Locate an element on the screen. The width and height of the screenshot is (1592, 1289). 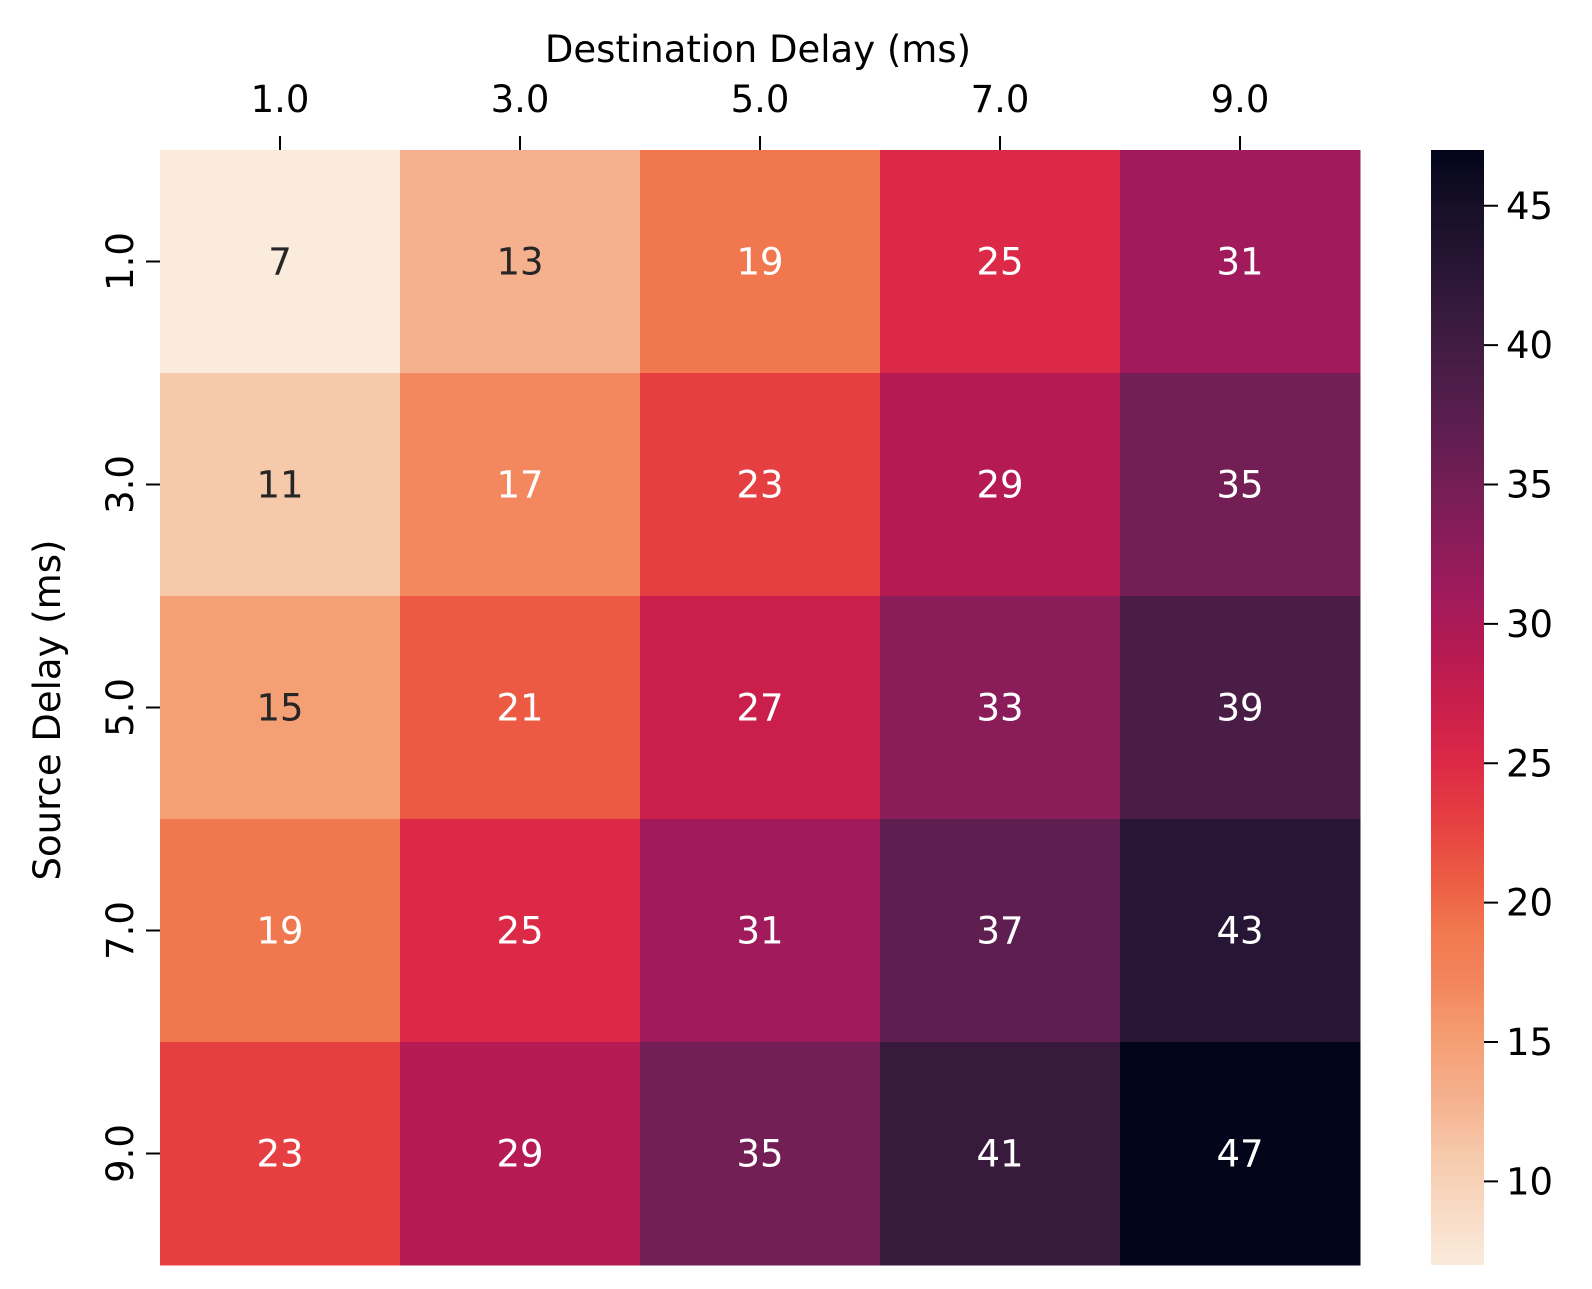
cell-value-label: 41 is located at coordinates (999, 1154).